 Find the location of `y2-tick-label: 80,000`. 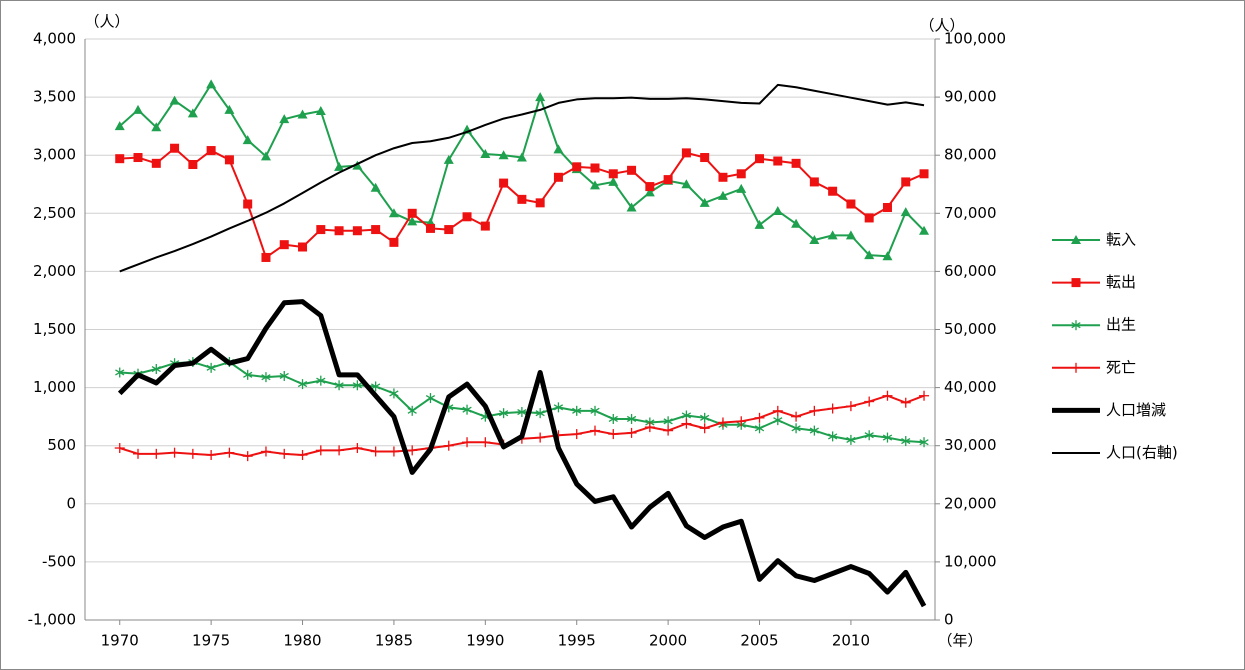

y2-tick-label: 80,000 is located at coordinates (970, 155).